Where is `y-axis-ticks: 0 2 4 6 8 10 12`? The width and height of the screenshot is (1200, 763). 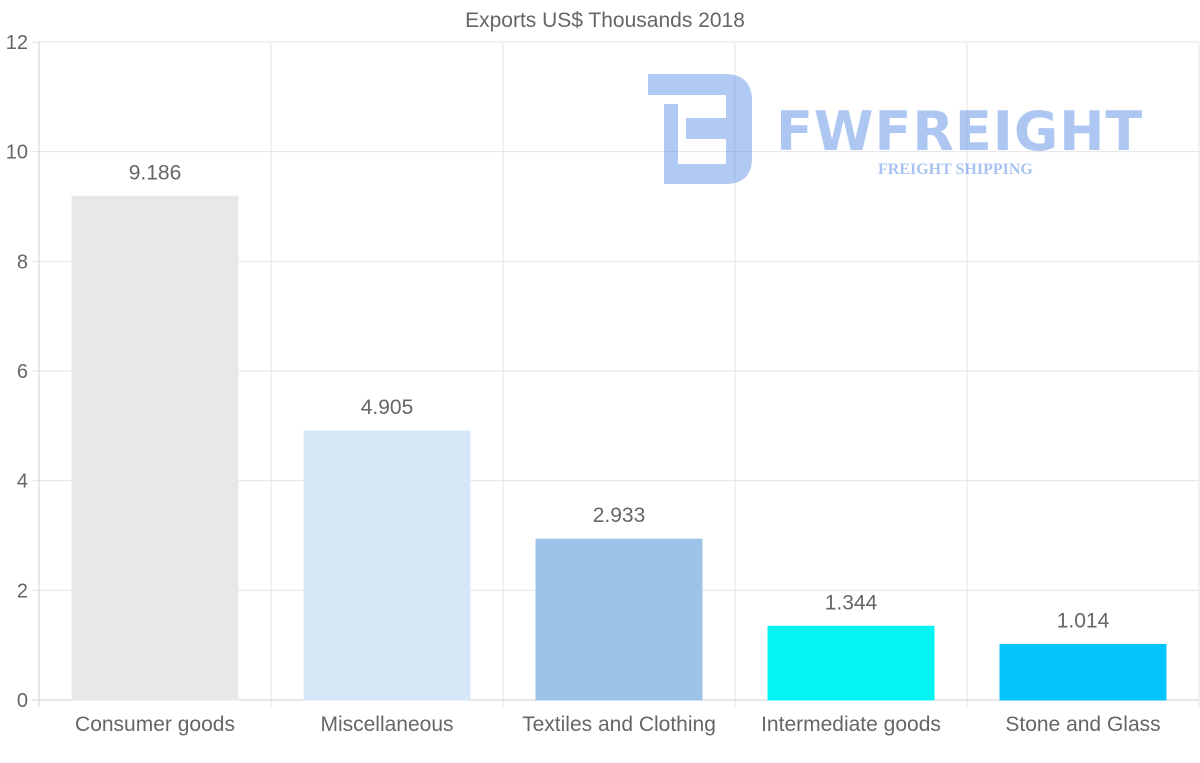
y-axis-ticks: 0 2 4 6 8 10 12 is located at coordinates (17, 372).